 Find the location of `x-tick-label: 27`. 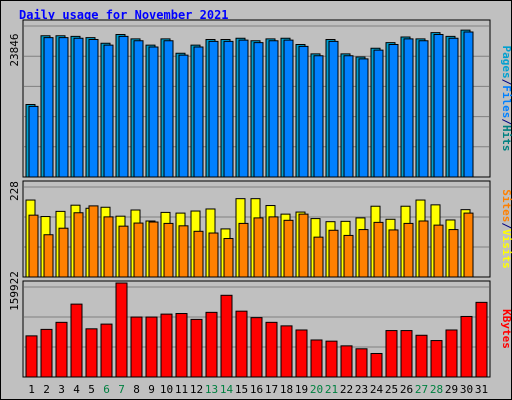

x-tick-label: 27 is located at coordinates (421, 389).